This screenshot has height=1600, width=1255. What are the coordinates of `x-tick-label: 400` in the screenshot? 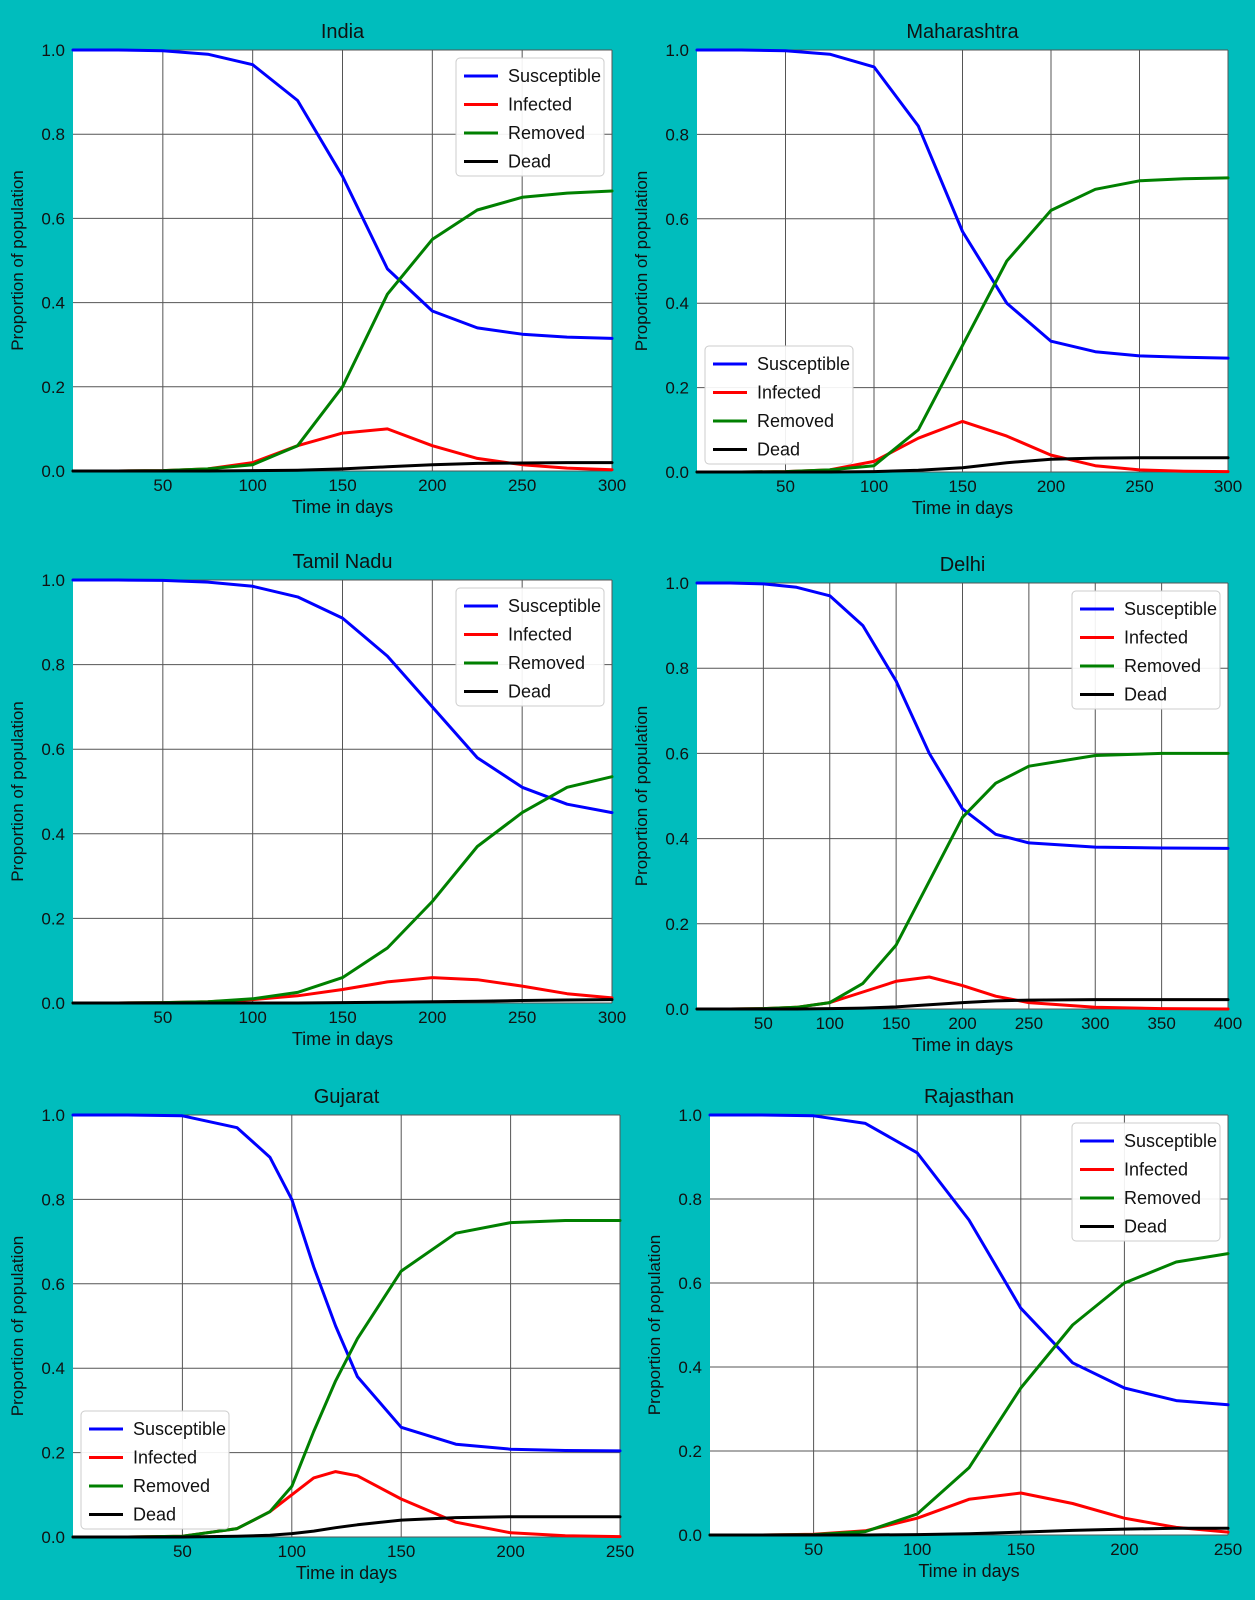 It's located at (1228, 1023).